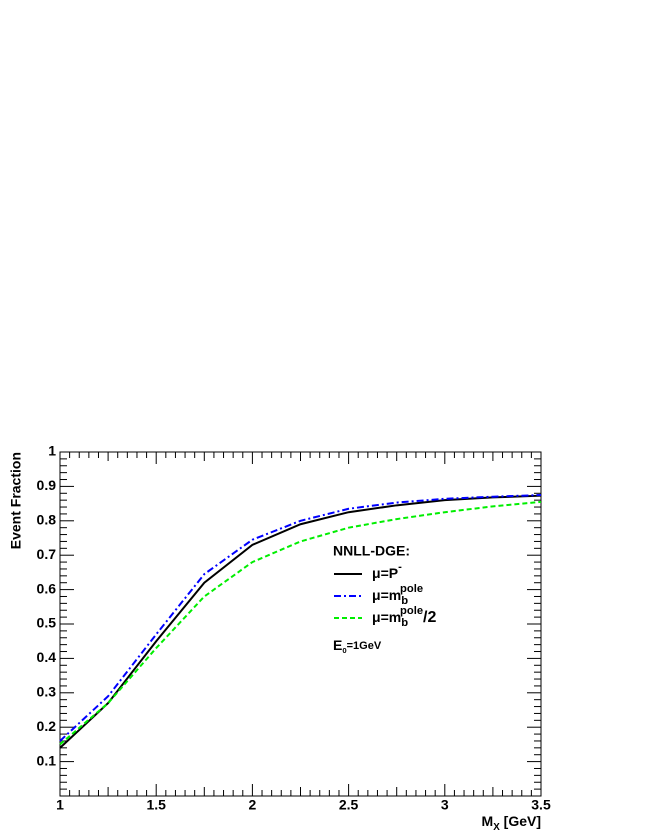  I want to click on x-tick-label: 3.5, so click(541, 805).